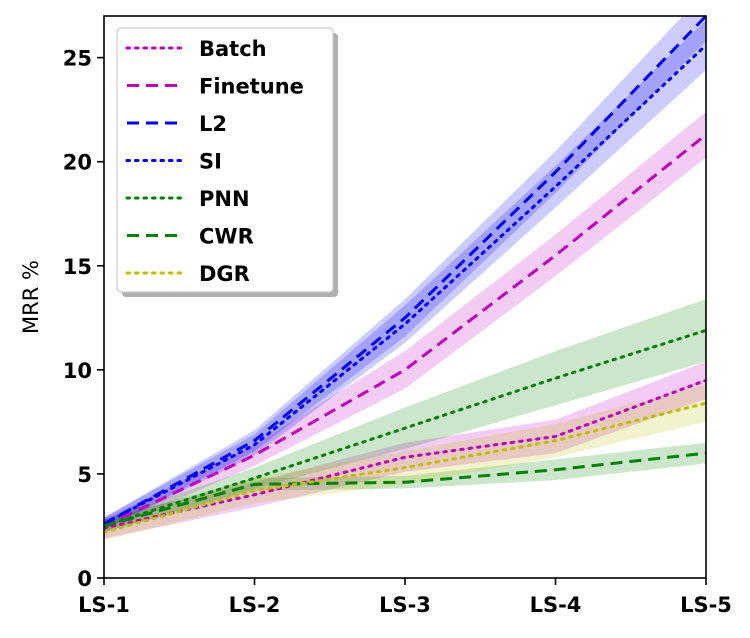  What do you see at coordinates (77, 371) in the screenshot?
I see `y-tick-label: 10` at bounding box center [77, 371].